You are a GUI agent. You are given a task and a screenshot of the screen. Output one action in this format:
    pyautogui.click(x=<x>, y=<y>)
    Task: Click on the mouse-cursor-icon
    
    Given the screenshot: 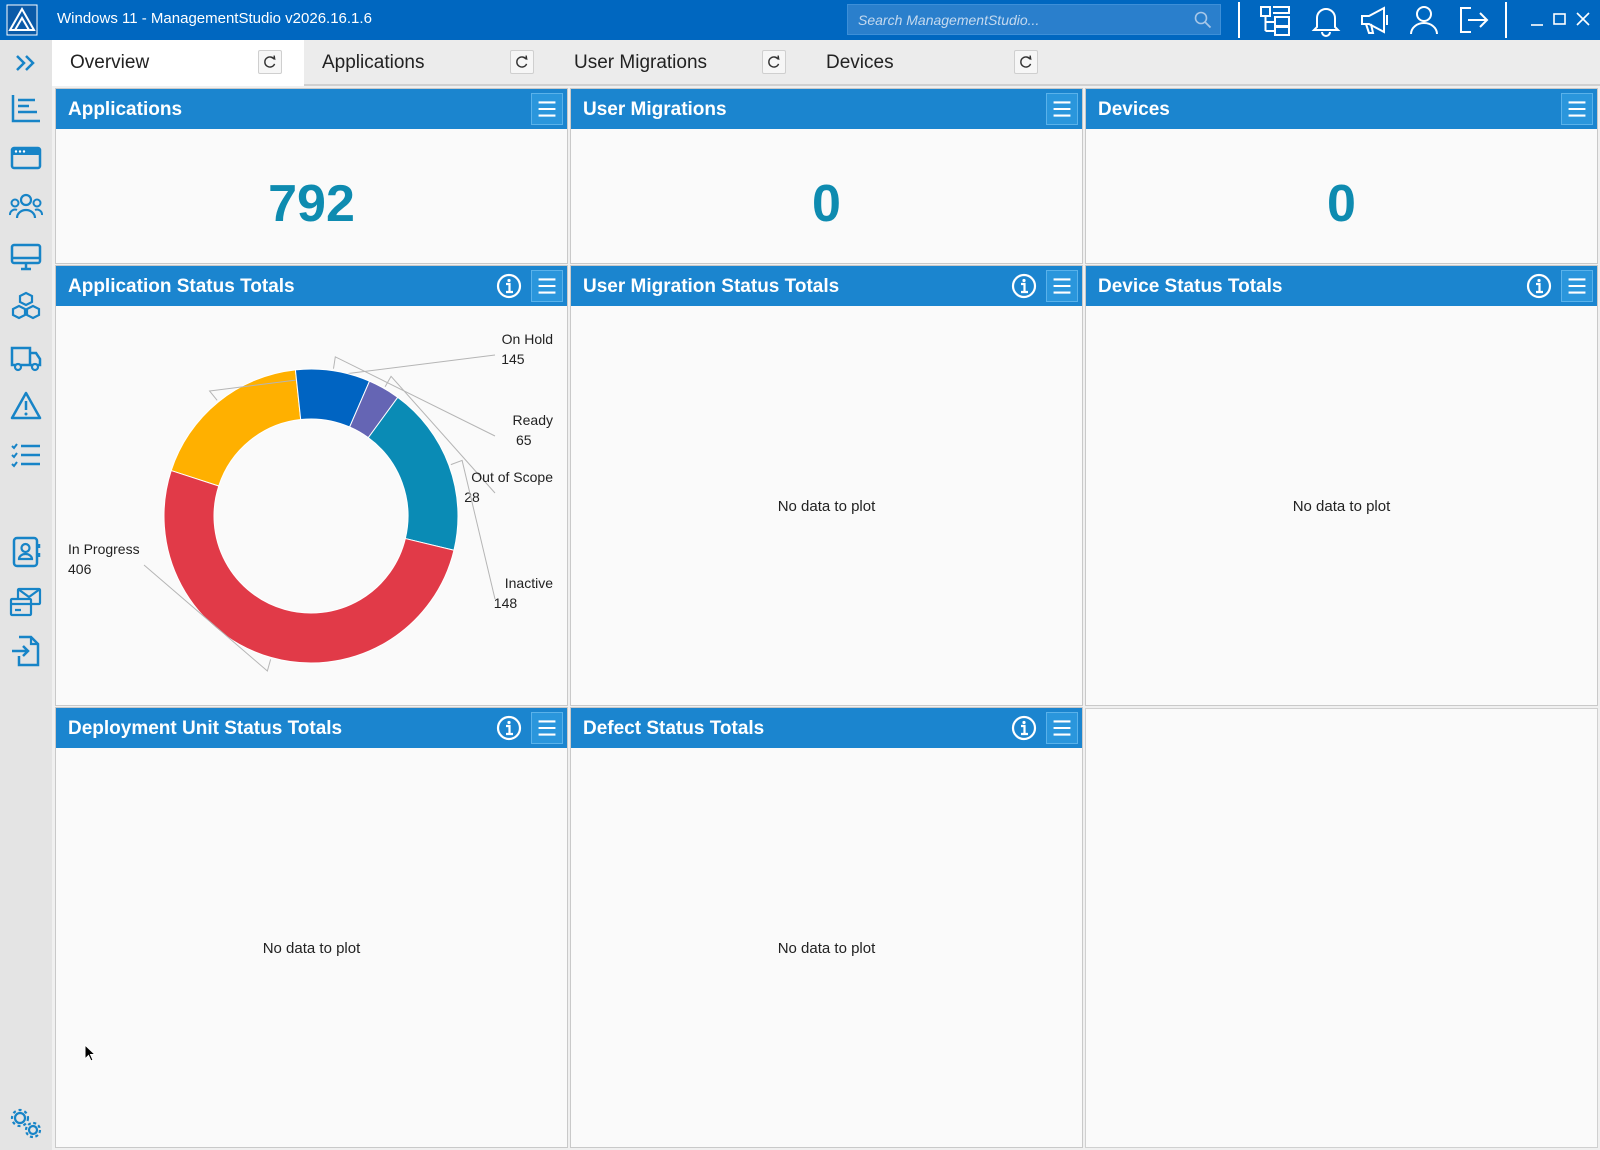 What is the action you would take?
    pyautogui.click(x=90, y=1053)
    